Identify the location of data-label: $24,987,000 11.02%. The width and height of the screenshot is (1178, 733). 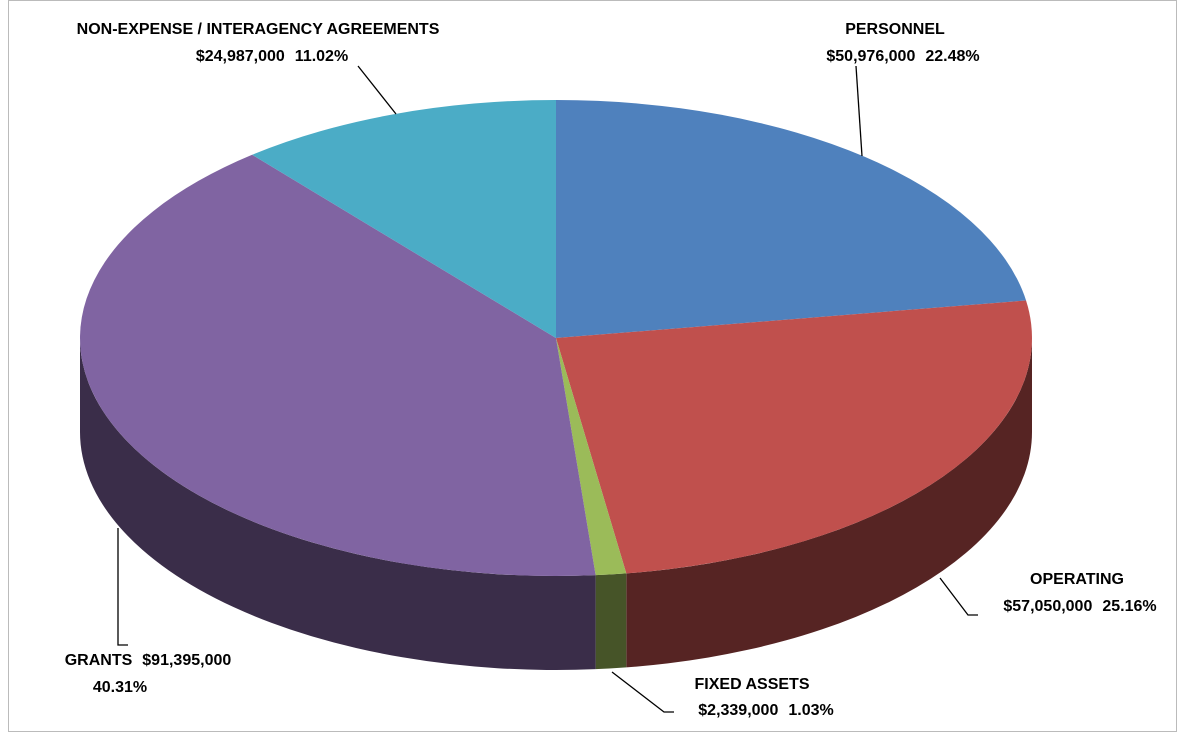
(272, 56).